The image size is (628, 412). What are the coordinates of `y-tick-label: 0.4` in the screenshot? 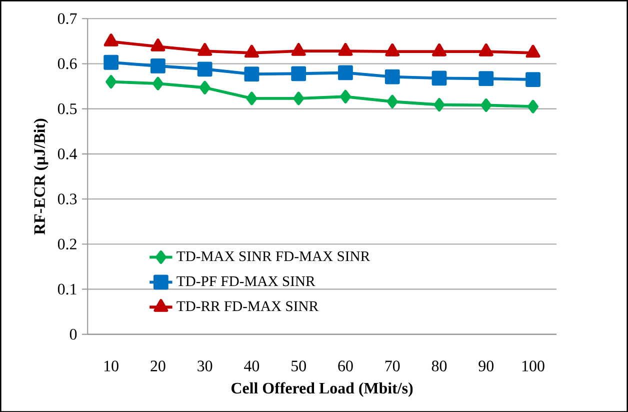 It's located at (68, 154).